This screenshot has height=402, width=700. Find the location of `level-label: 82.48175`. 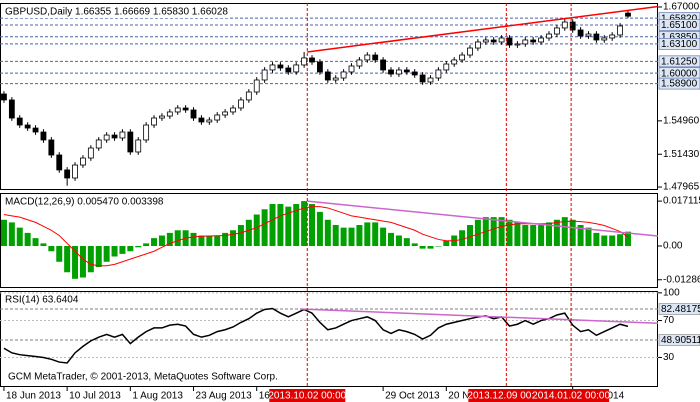

level-label: 82.48175 is located at coordinates (680, 309).